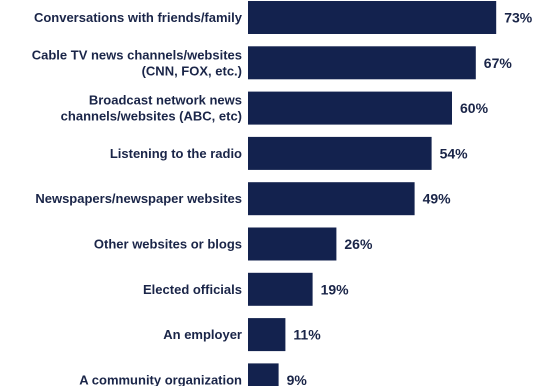 This screenshot has width=533, height=386. What do you see at coordinates (168, 244) in the screenshot?
I see `category-label: Other websites or blogs` at bounding box center [168, 244].